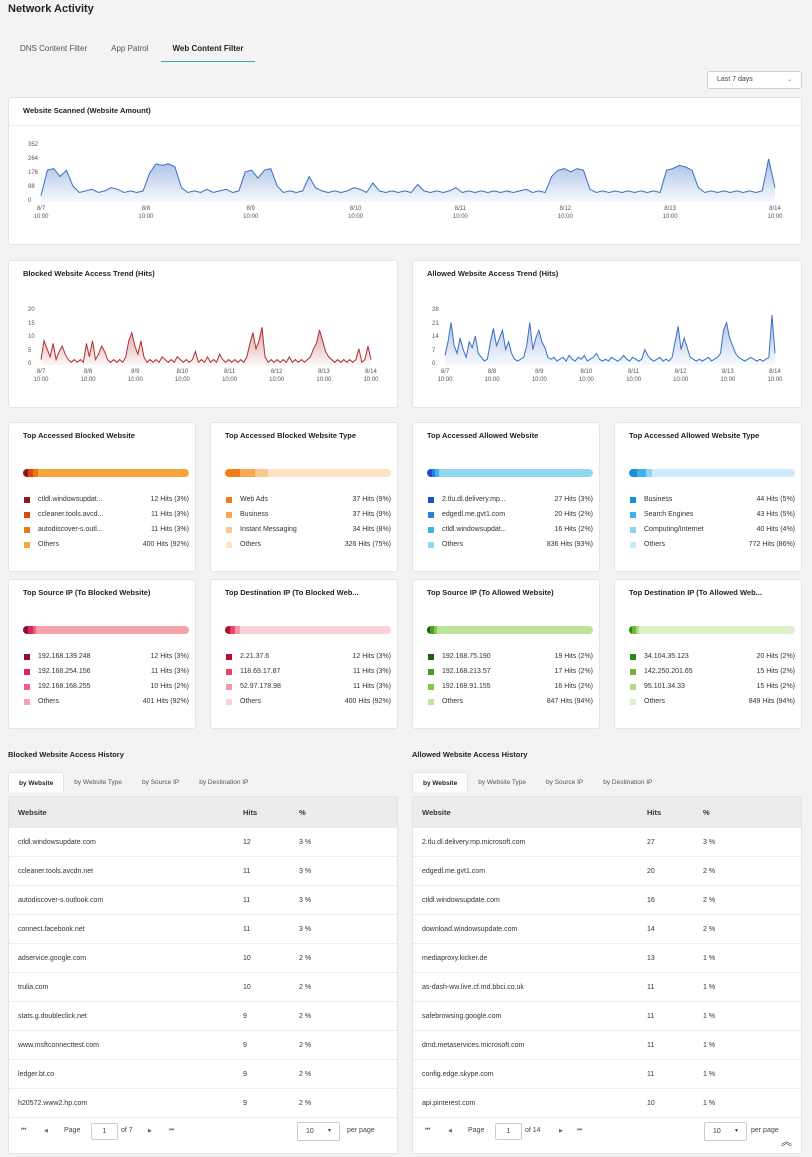  Describe the element at coordinates (569, 701) in the screenshot. I see `legend-value: 847 Hits (94%)` at that location.